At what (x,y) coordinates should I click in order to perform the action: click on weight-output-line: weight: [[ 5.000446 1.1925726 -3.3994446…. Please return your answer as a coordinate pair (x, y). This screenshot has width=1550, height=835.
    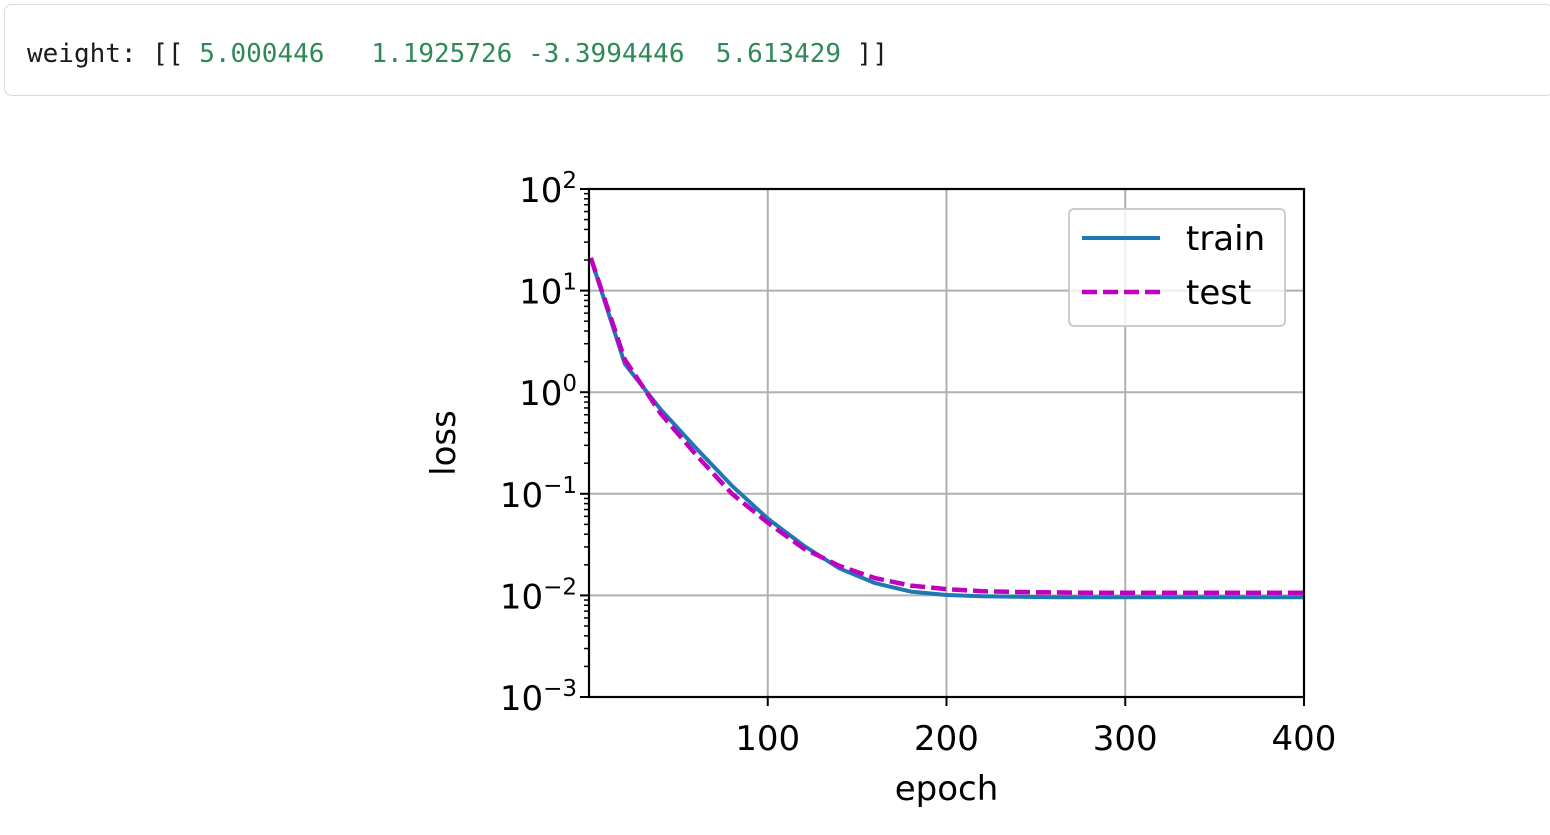
    Looking at the image, I should click on (457, 54).